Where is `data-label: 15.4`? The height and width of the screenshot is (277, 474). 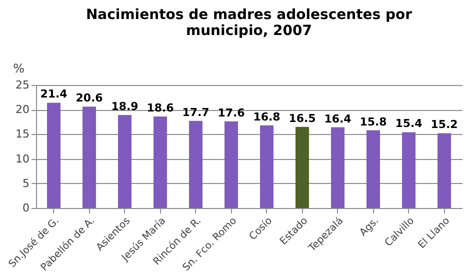 data-label: 15.4 is located at coordinates (409, 123).